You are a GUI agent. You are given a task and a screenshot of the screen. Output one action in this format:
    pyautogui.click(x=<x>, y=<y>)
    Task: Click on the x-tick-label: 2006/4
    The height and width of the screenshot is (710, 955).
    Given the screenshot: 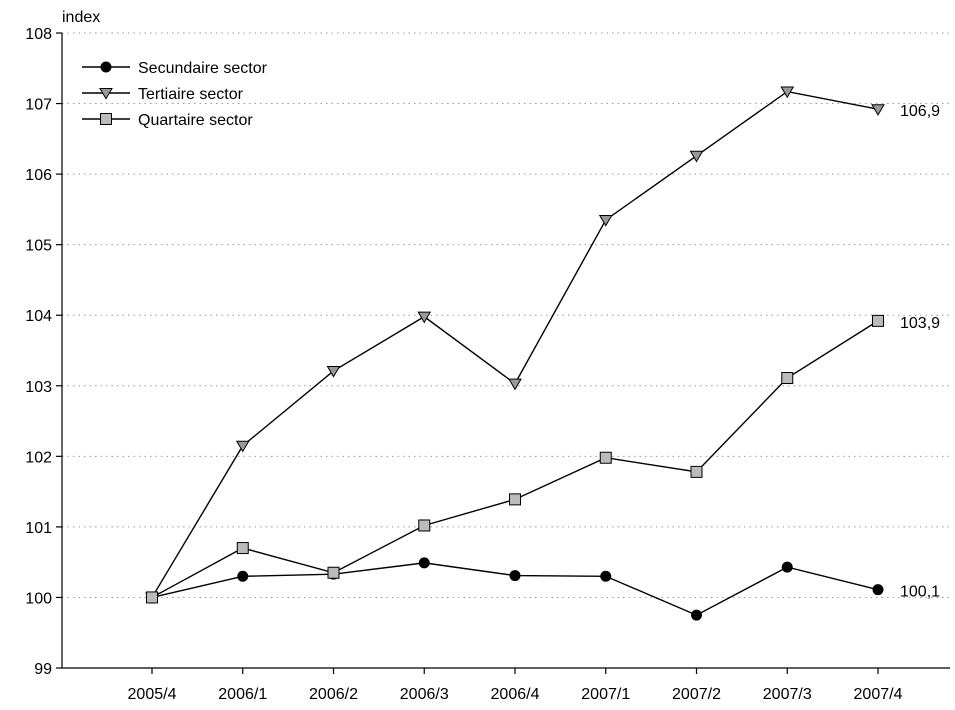 What is the action you would take?
    pyautogui.click(x=515, y=694)
    